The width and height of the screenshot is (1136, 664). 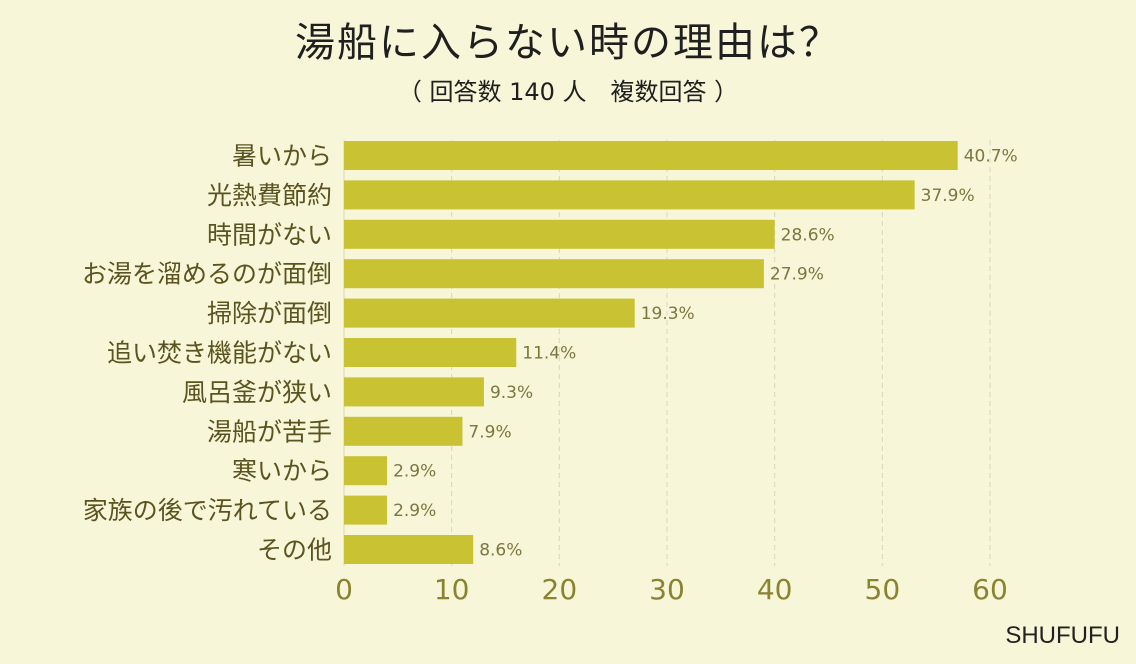 I want to click on value-label: 7.9%, so click(x=489, y=432).